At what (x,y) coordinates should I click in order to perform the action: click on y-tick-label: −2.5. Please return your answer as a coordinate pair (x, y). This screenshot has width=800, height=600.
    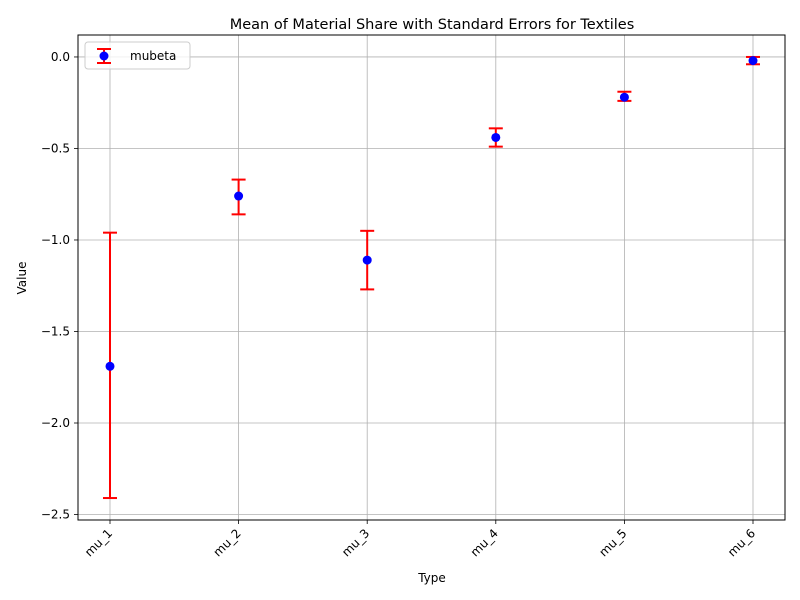
    Looking at the image, I should click on (55, 515).